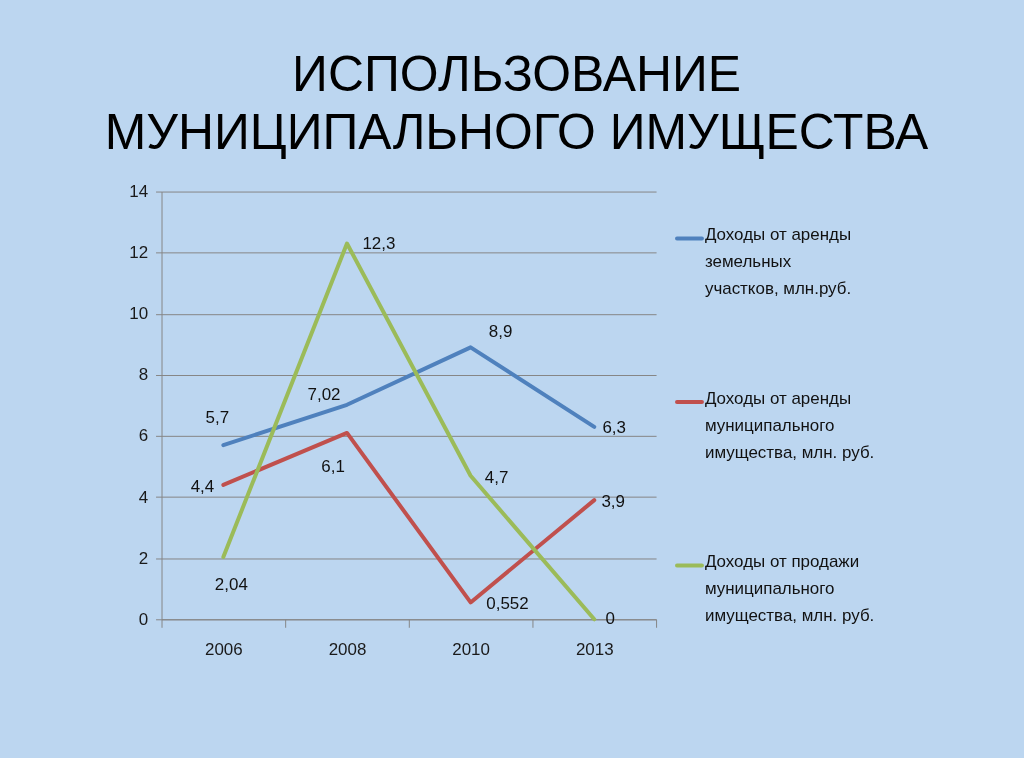 The height and width of the screenshot is (768, 1024). I want to click on data-label: 3,9, so click(613, 502).